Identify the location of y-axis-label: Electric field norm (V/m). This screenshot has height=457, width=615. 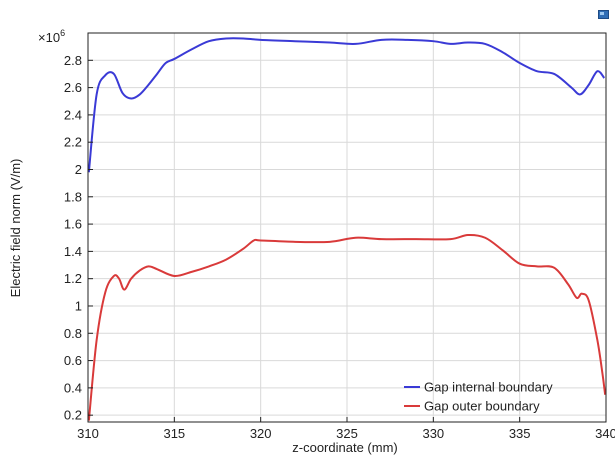
(15, 228).